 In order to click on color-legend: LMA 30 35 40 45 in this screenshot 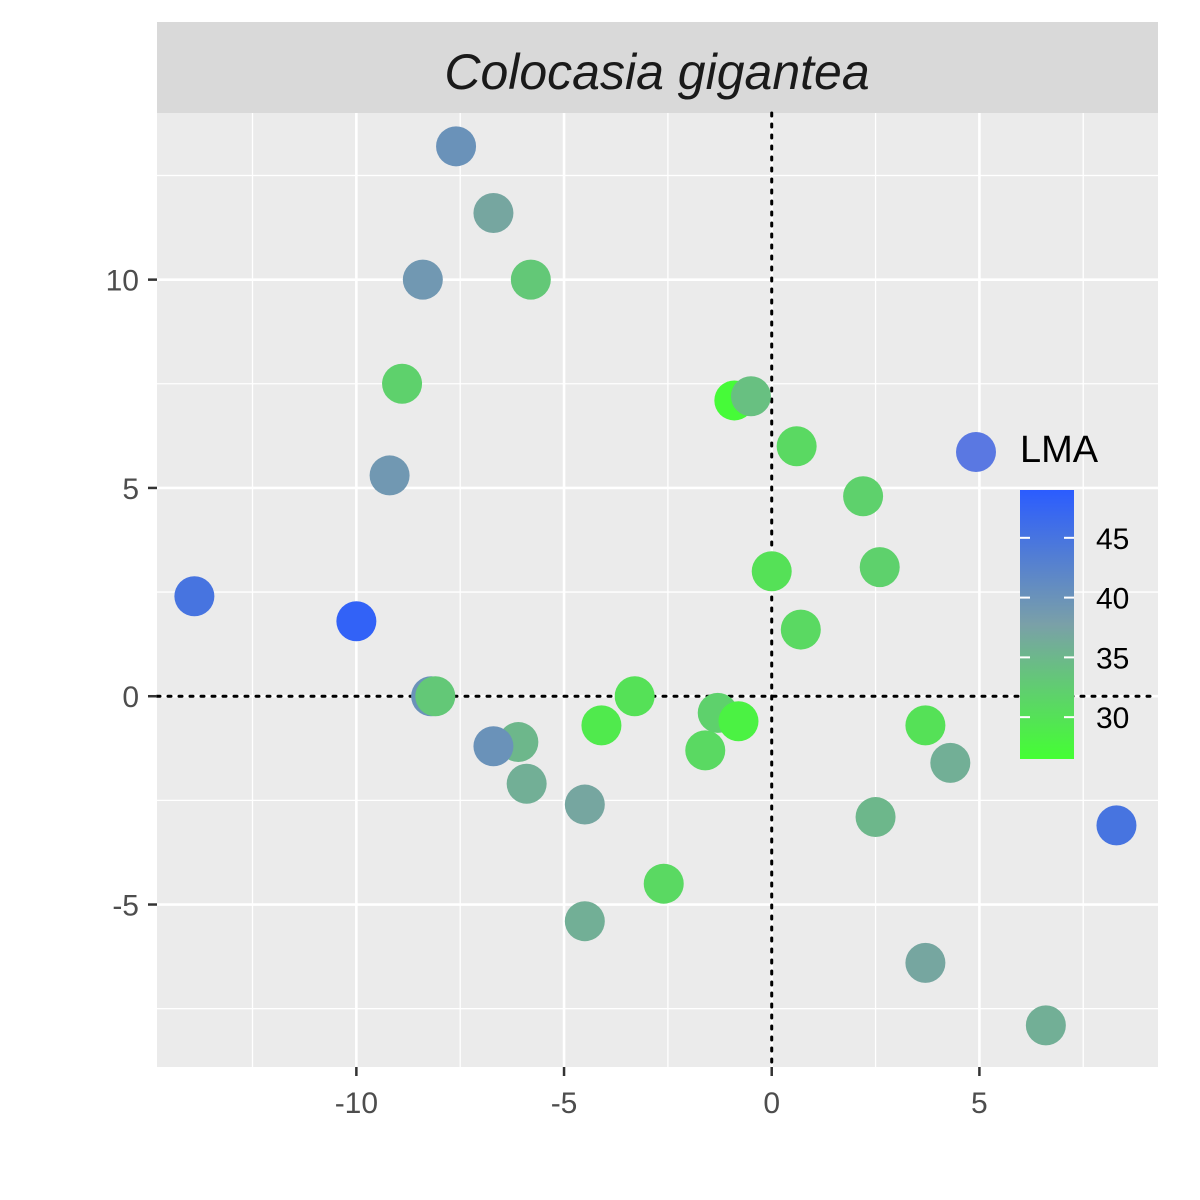, I will do `click(1042, 594)`.